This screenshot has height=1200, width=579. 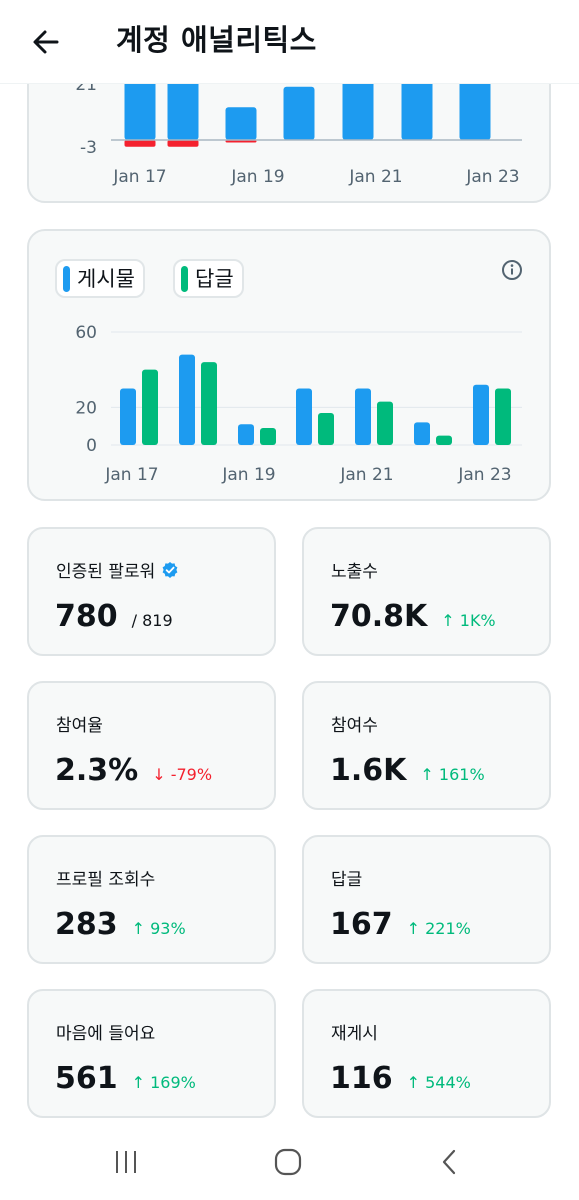 What do you see at coordinates (106, 880) in the screenshot?
I see `profile-visits-label: 프로필 조회수` at bounding box center [106, 880].